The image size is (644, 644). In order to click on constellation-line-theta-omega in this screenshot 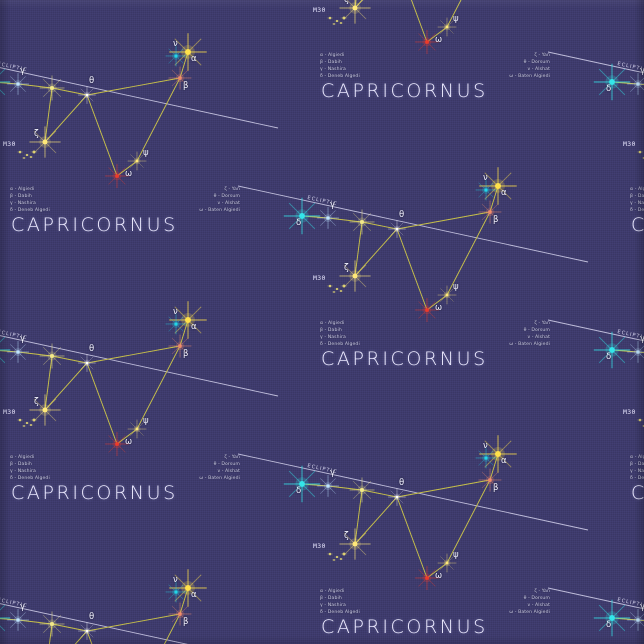, I will do `click(89, 637)`.